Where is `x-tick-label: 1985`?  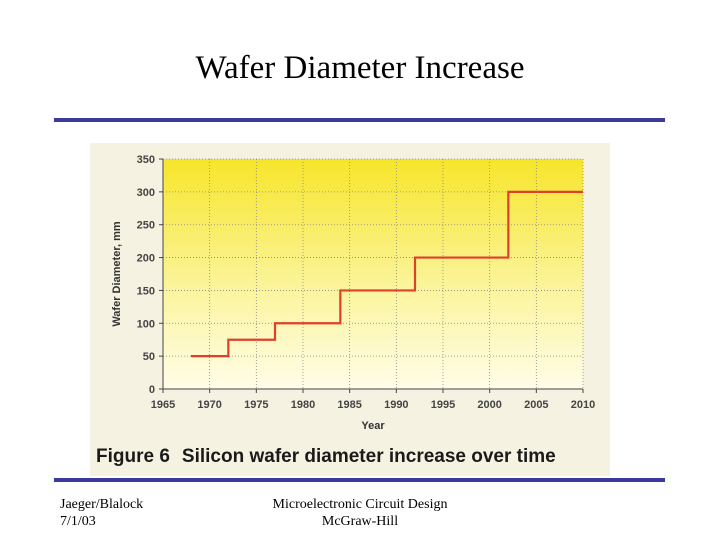
x-tick-label: 1985 is located at coordinates (349, 405).